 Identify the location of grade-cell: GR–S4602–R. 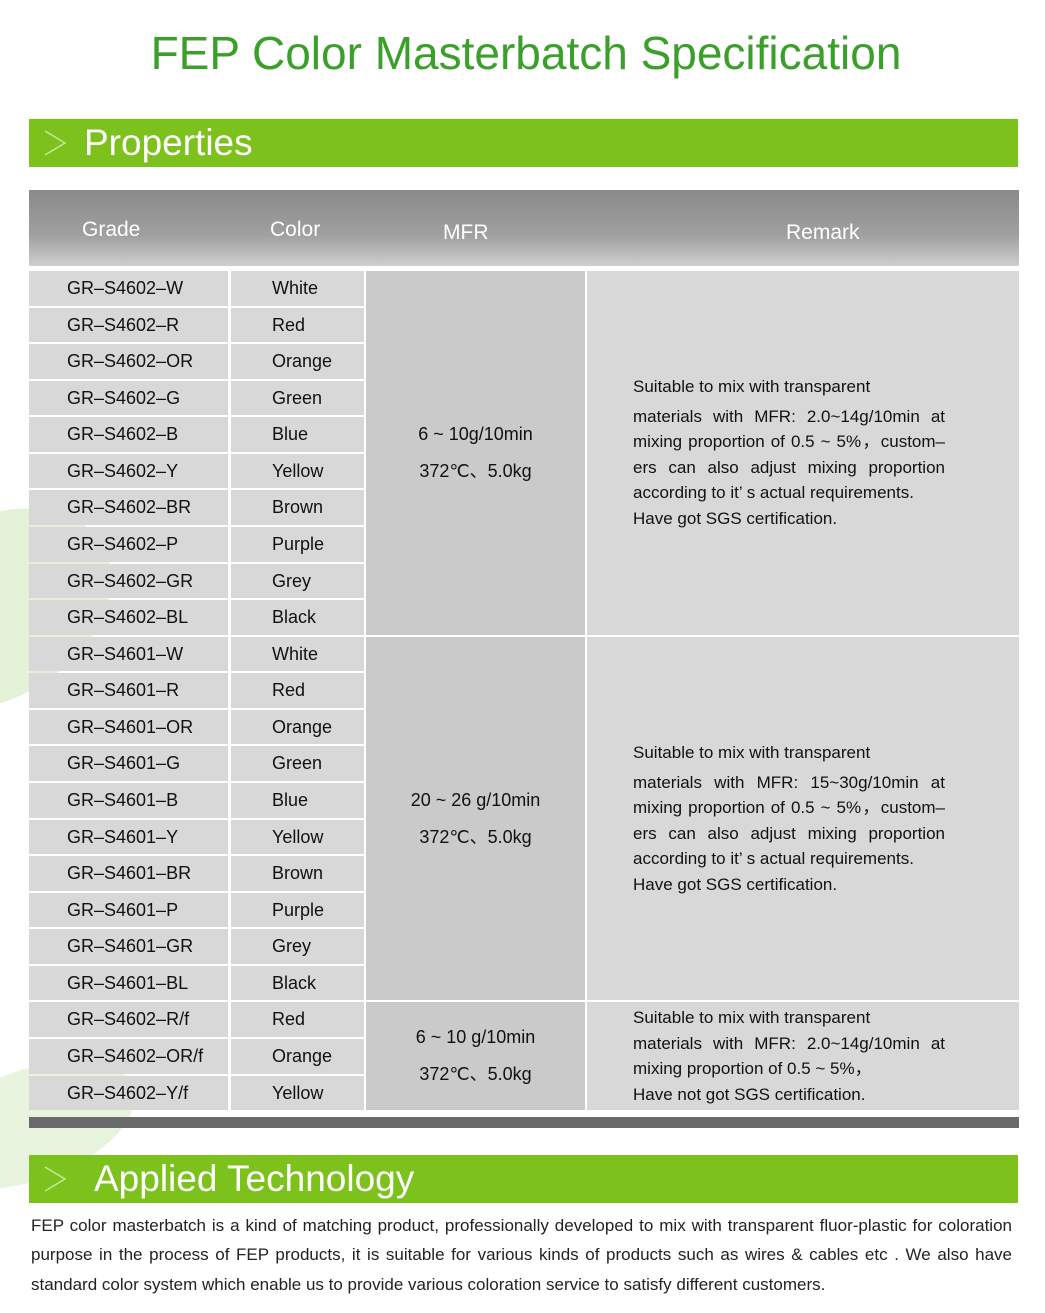
(128, 325).